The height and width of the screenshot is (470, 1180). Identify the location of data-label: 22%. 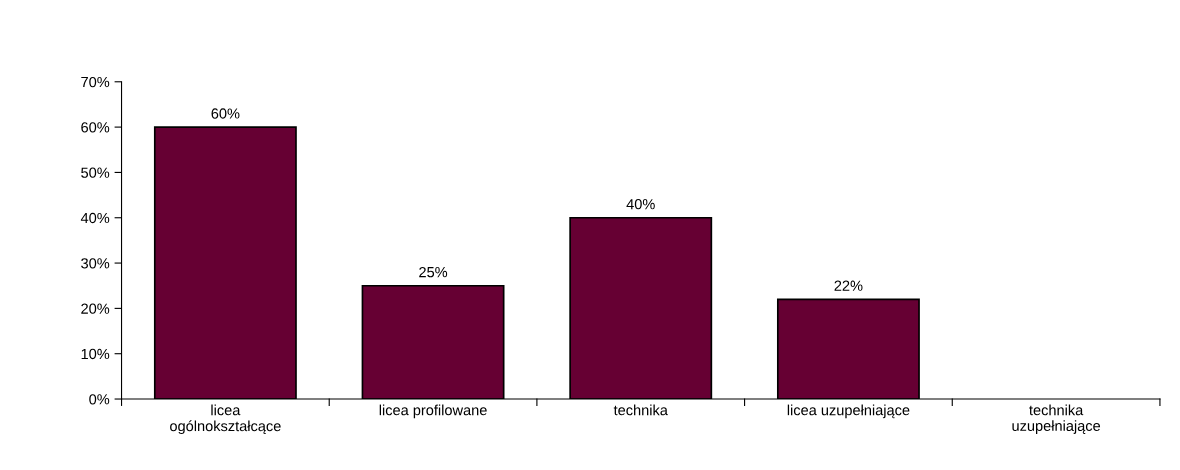
(848, 285).